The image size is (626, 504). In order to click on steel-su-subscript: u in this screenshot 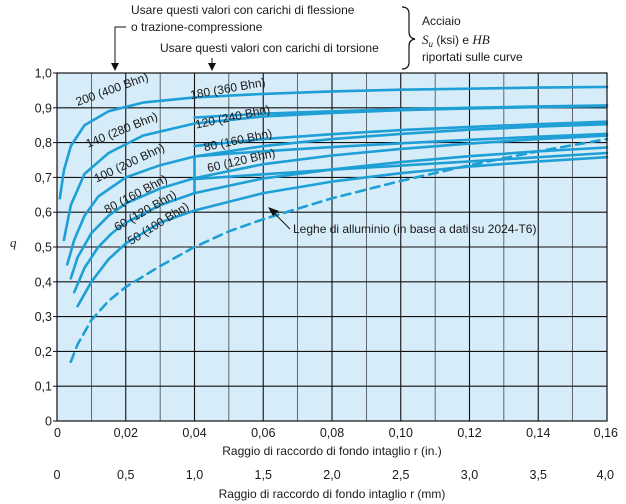, I will do `click(431, 44)`.